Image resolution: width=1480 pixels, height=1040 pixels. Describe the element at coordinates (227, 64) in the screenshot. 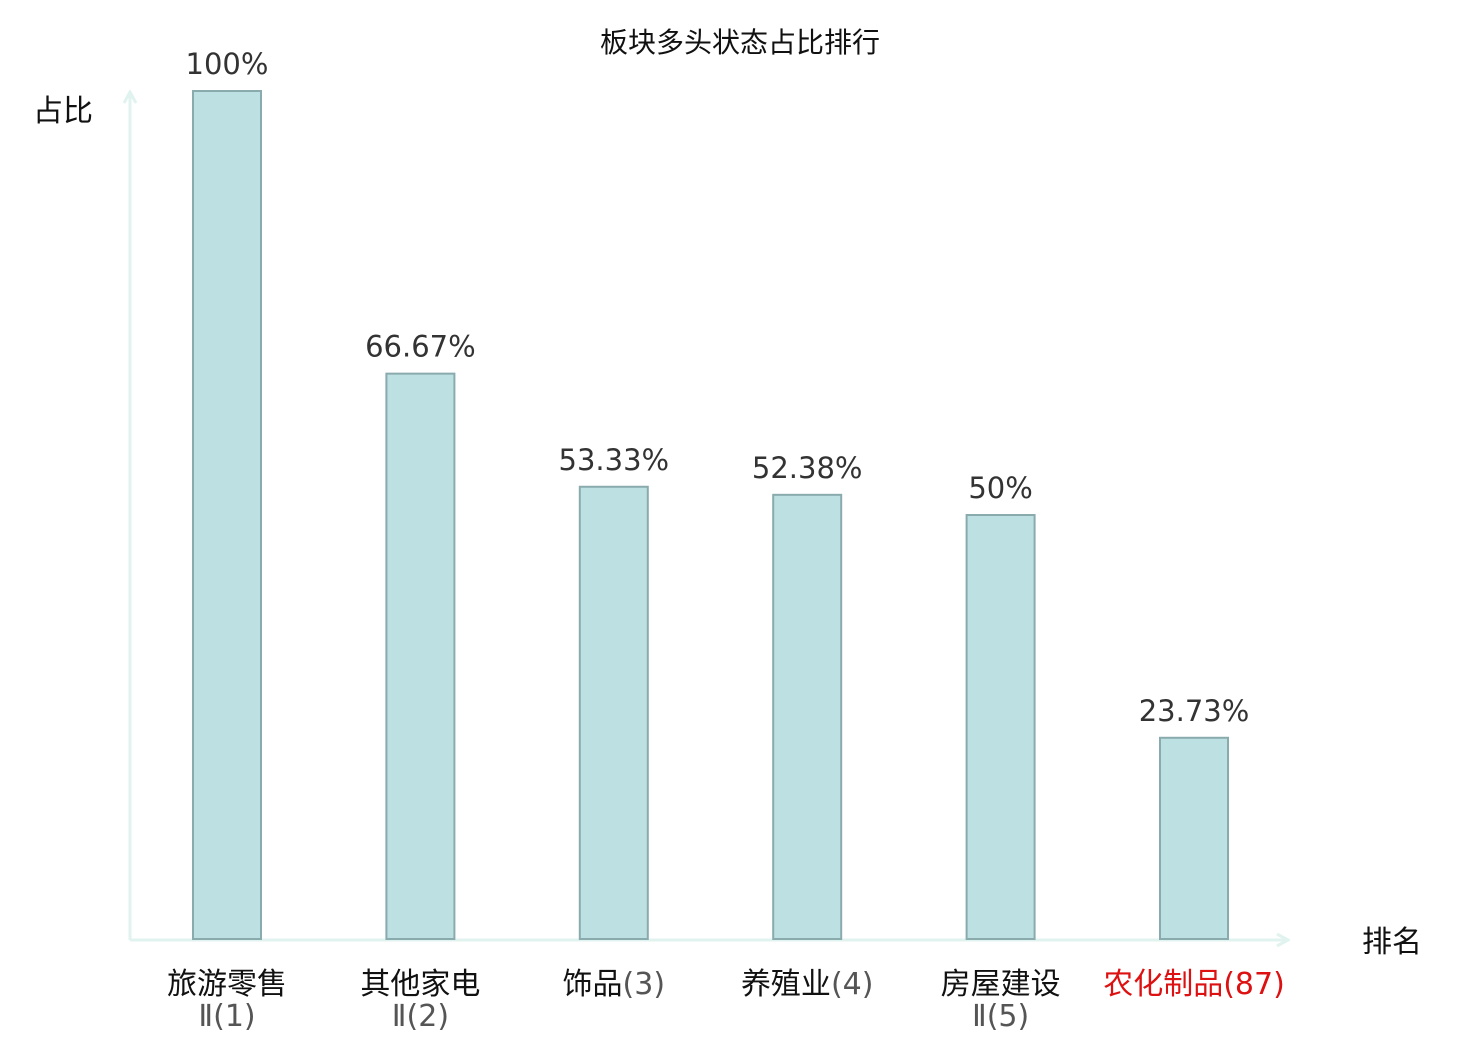

I see `value-label-1: 100%` at that location.